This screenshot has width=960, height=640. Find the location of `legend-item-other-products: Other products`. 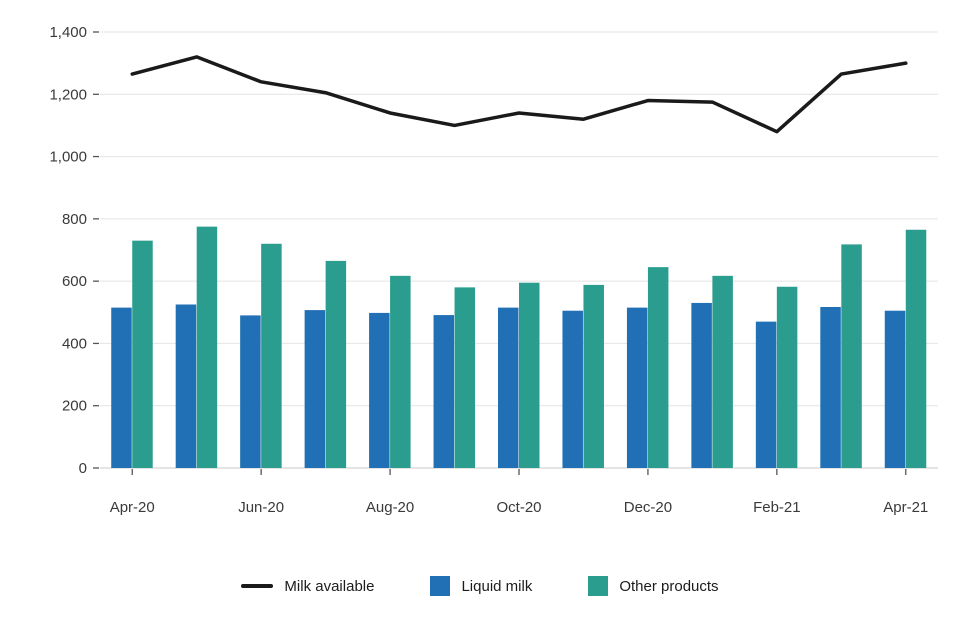

legend-item-other-products: Other products is located at coordinates (653, 586).